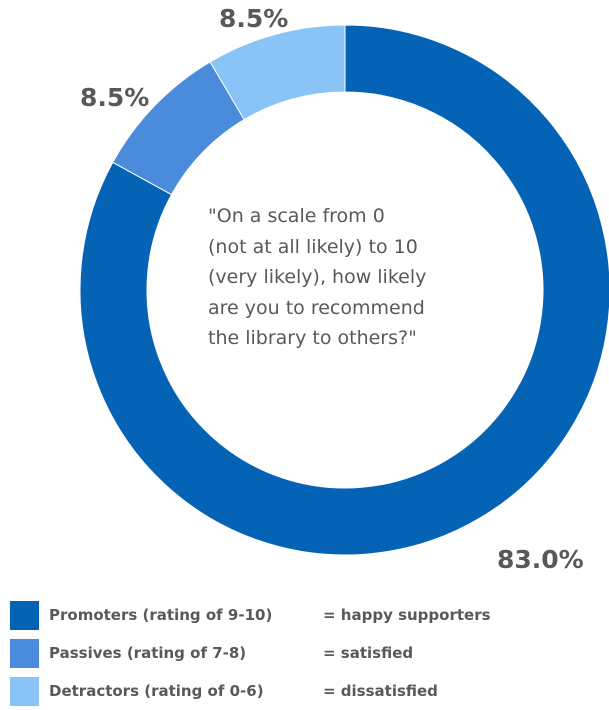  Describe the element at coordinates (156, 691) in the screenshot. I see `legend-label-detractors: Detractors (rating of 0-6)` at that location.